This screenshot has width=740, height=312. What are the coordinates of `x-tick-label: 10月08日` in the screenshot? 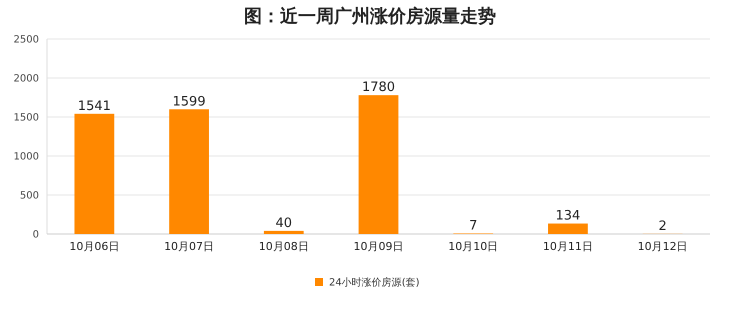 It's located at (283, 246).